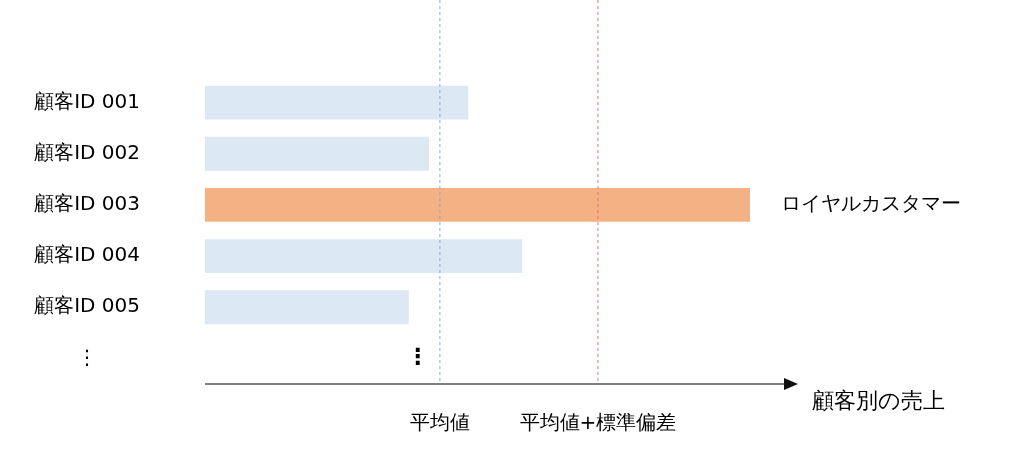 Image resolution: width=1024 pixels, height=461 pixels. What do you see at coordinates (87, 356) in the screenshot?
I see `y-tick-label: ⋮` at bounding box center [87, 356].